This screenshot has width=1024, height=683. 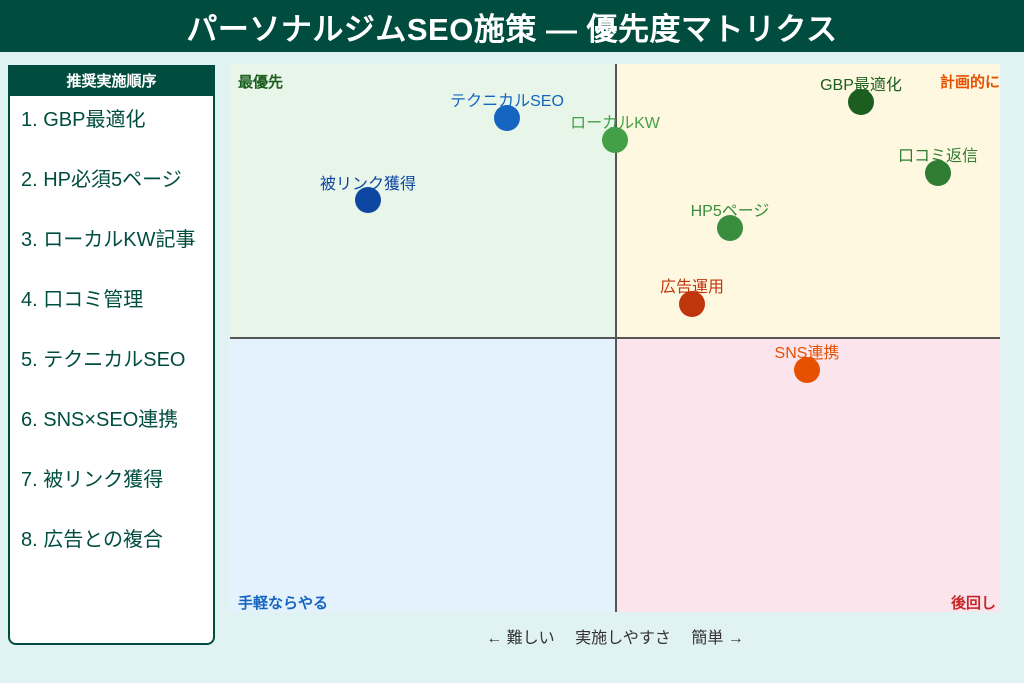 I want to click on point-label: HP5ページ, so click(x=730, y=211).